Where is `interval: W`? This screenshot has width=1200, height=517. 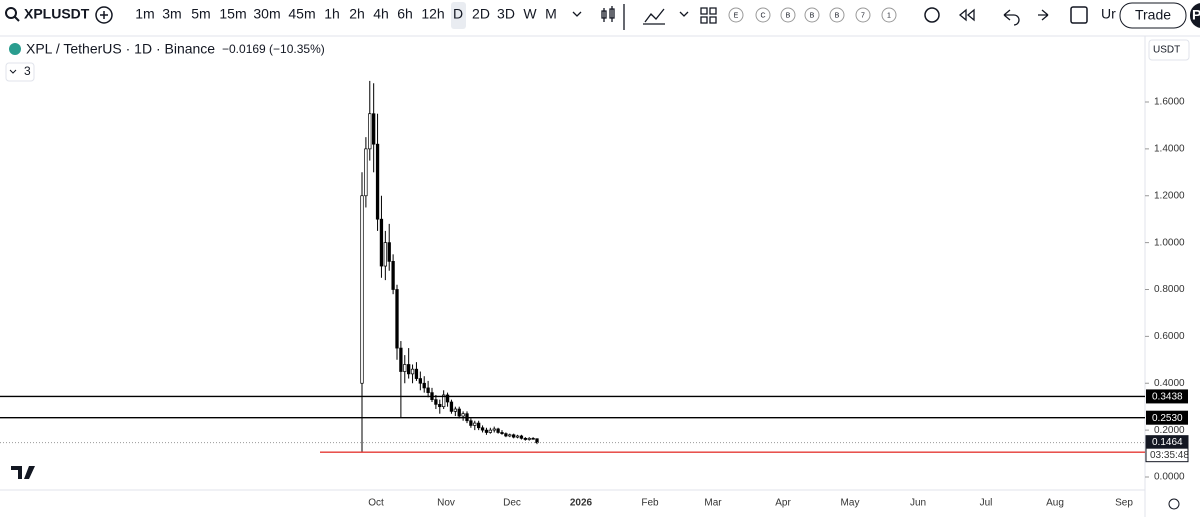
interval: W is located at coordinates (530, 14).